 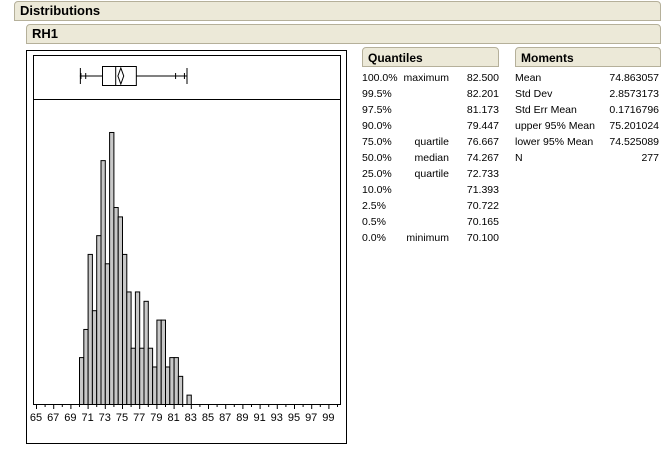 I want to click on quantile-row: 25.0% quartile 72.733, so click(x=430, y=174).